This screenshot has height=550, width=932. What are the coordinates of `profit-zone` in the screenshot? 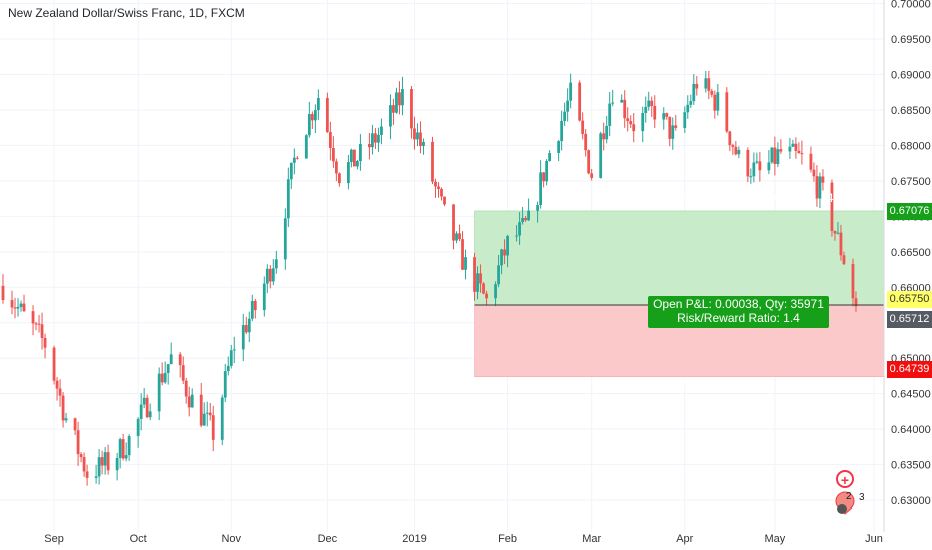 It's located at (679, 258).